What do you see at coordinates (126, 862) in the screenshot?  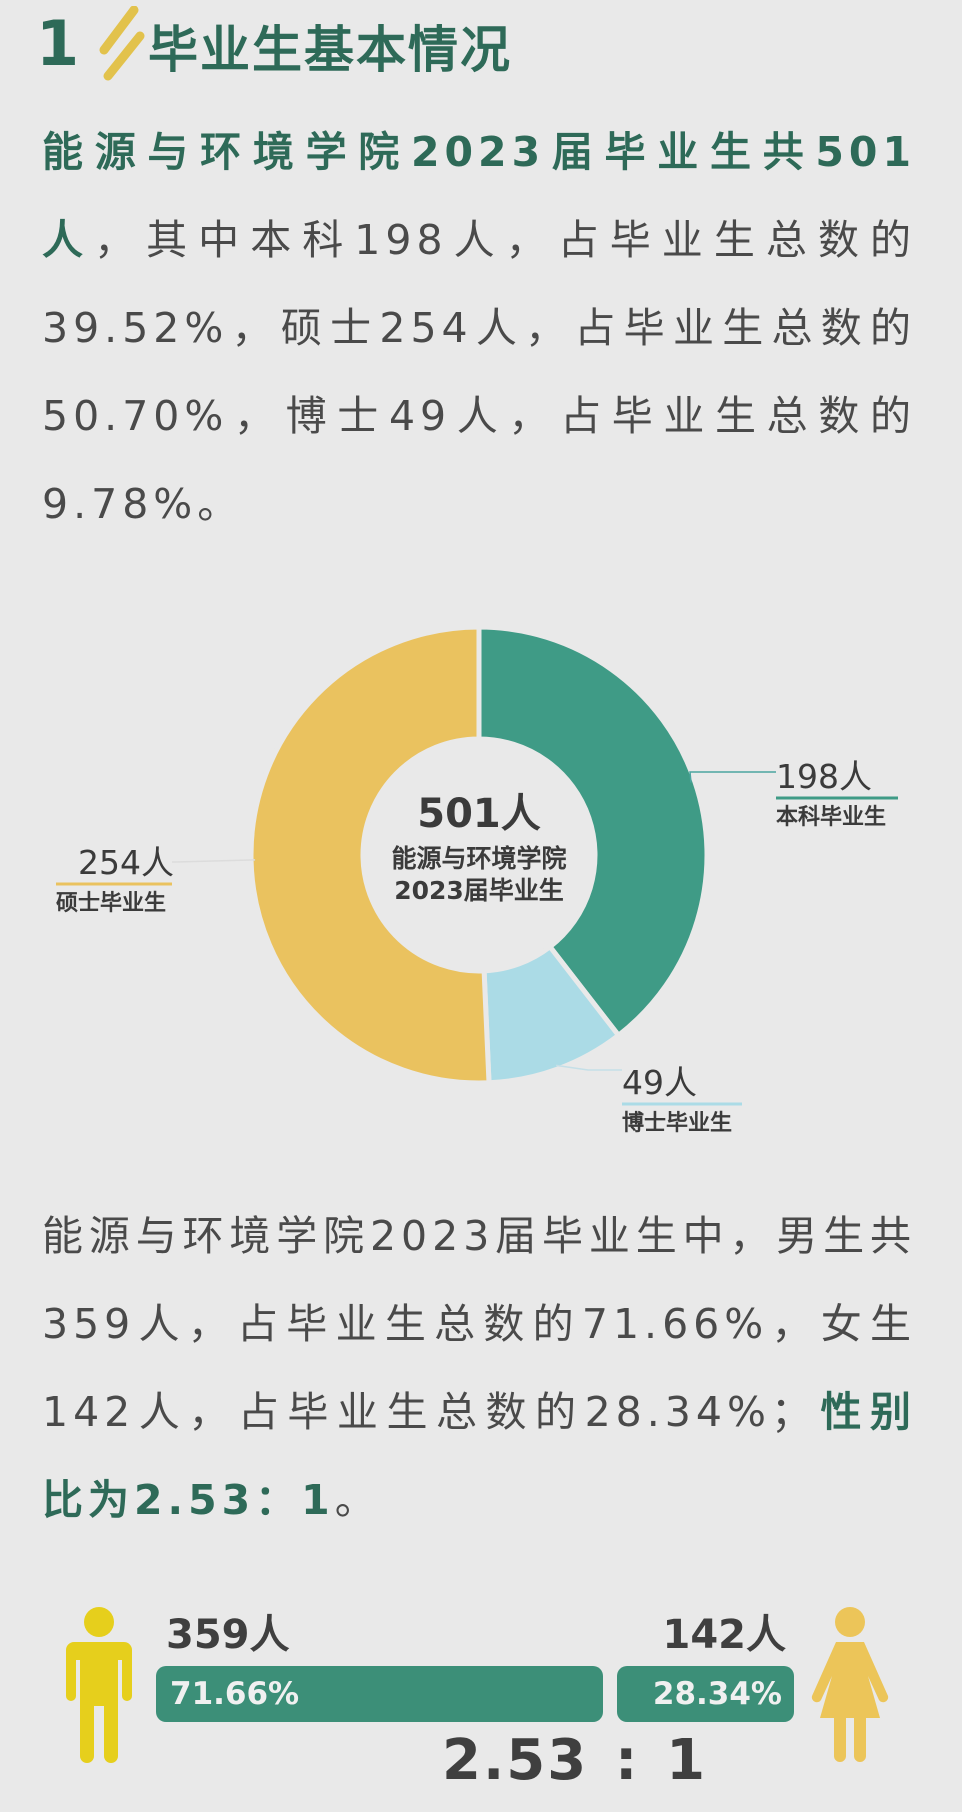 I see `value-label-master: 254人` at bounding box center [126, 862].